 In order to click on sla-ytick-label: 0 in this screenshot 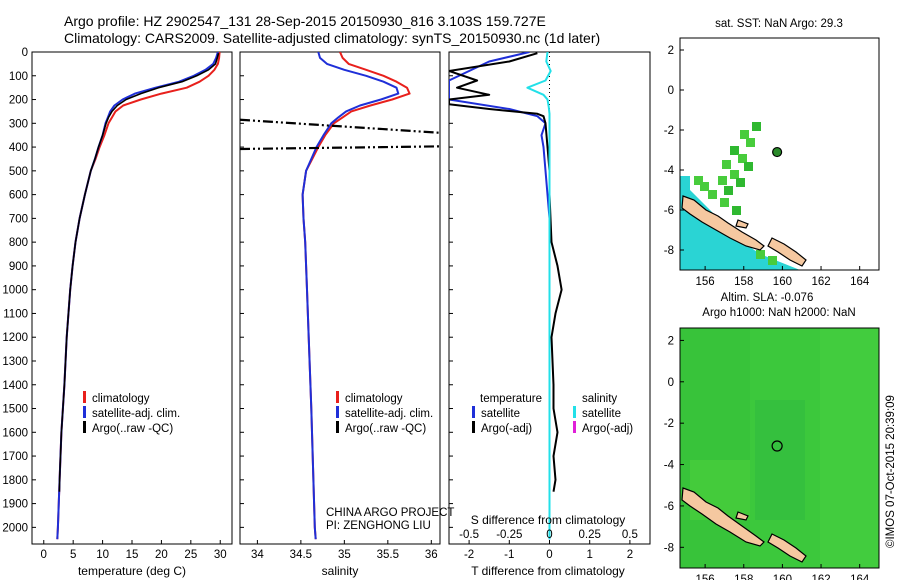, I will do `click(671, 383)`.